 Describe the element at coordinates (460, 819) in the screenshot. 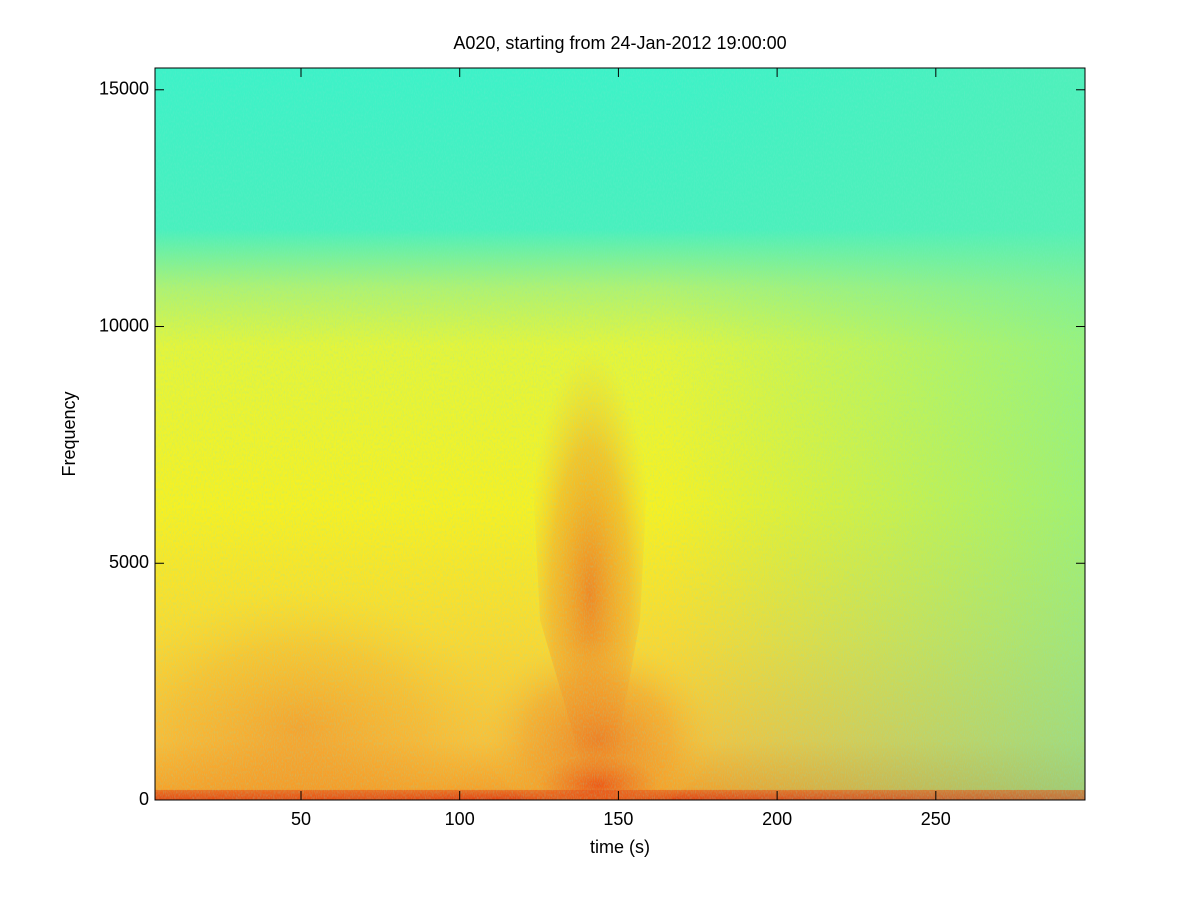

I see `x-tick-label: 100` at that location.